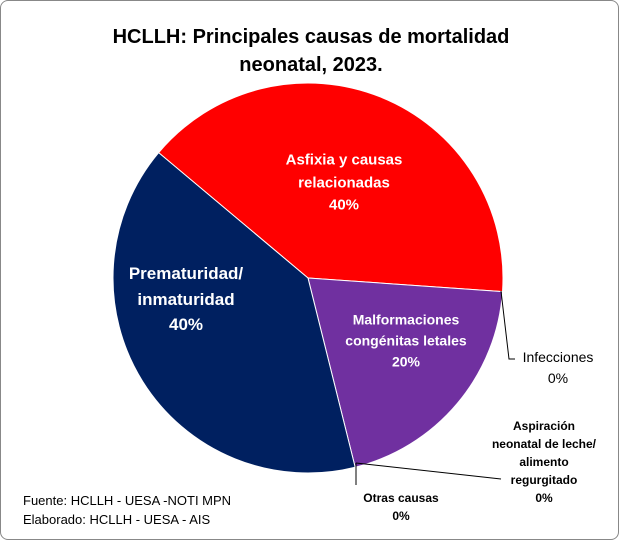 The image size is (619, 540). I want to click on slice-label: Infecciones 0%, so click(558, 368).